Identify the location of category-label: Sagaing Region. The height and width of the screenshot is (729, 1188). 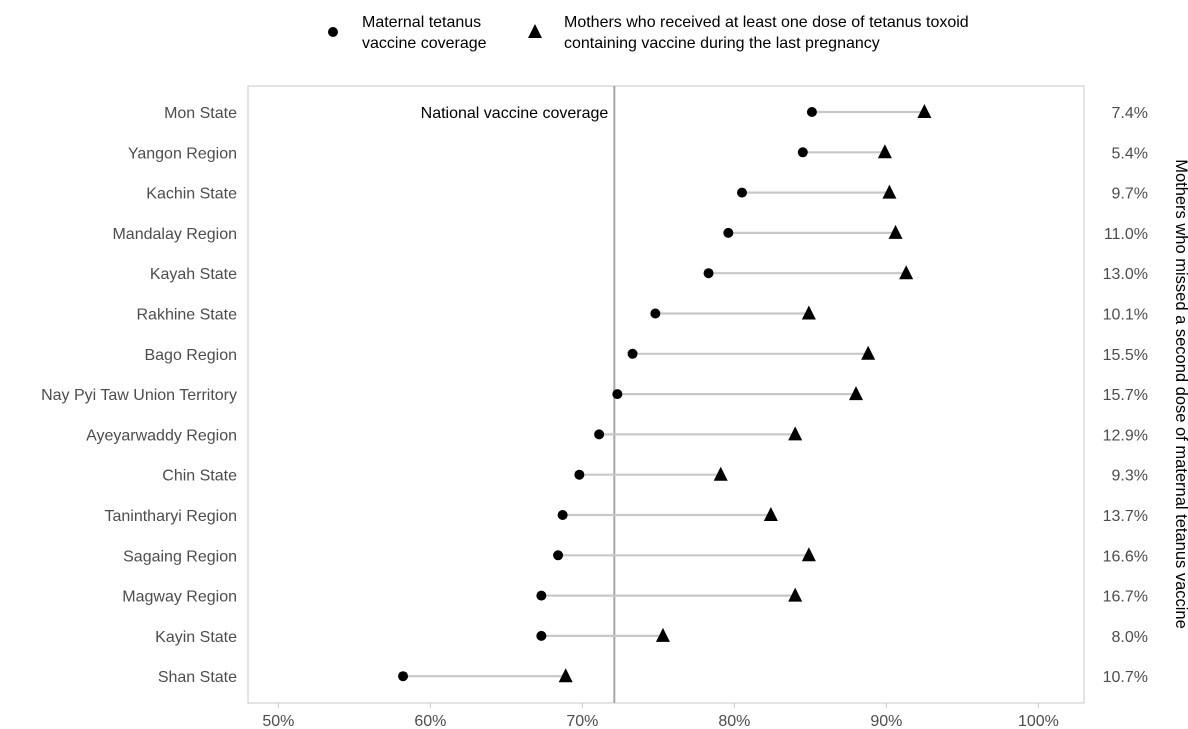
(180, 556).